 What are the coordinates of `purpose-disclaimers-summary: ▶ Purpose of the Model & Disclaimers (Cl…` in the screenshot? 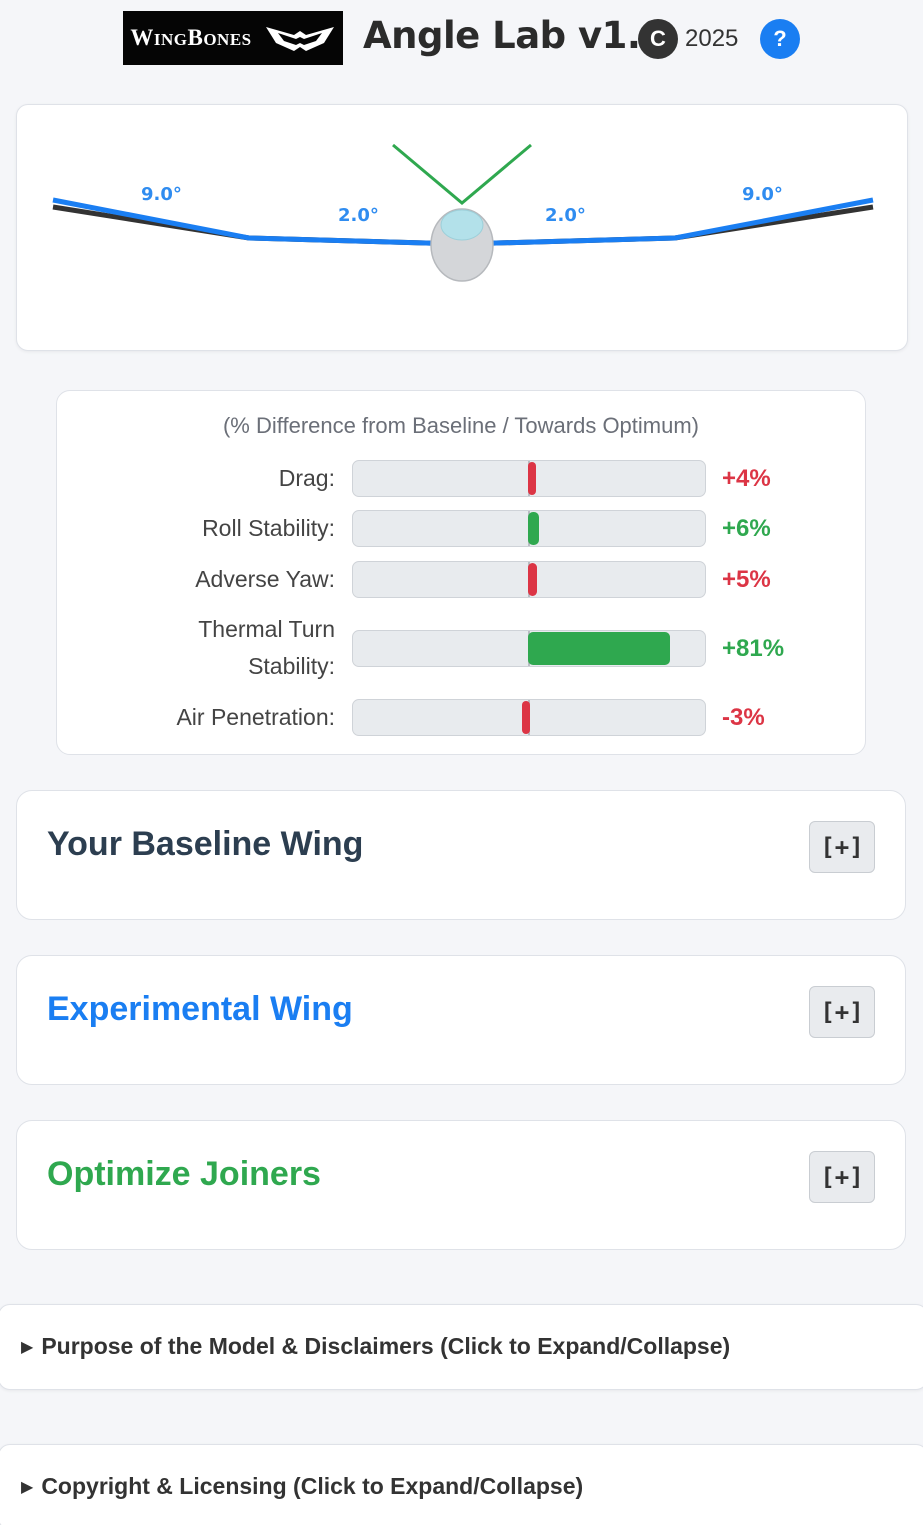 It's located at (376, 1346).